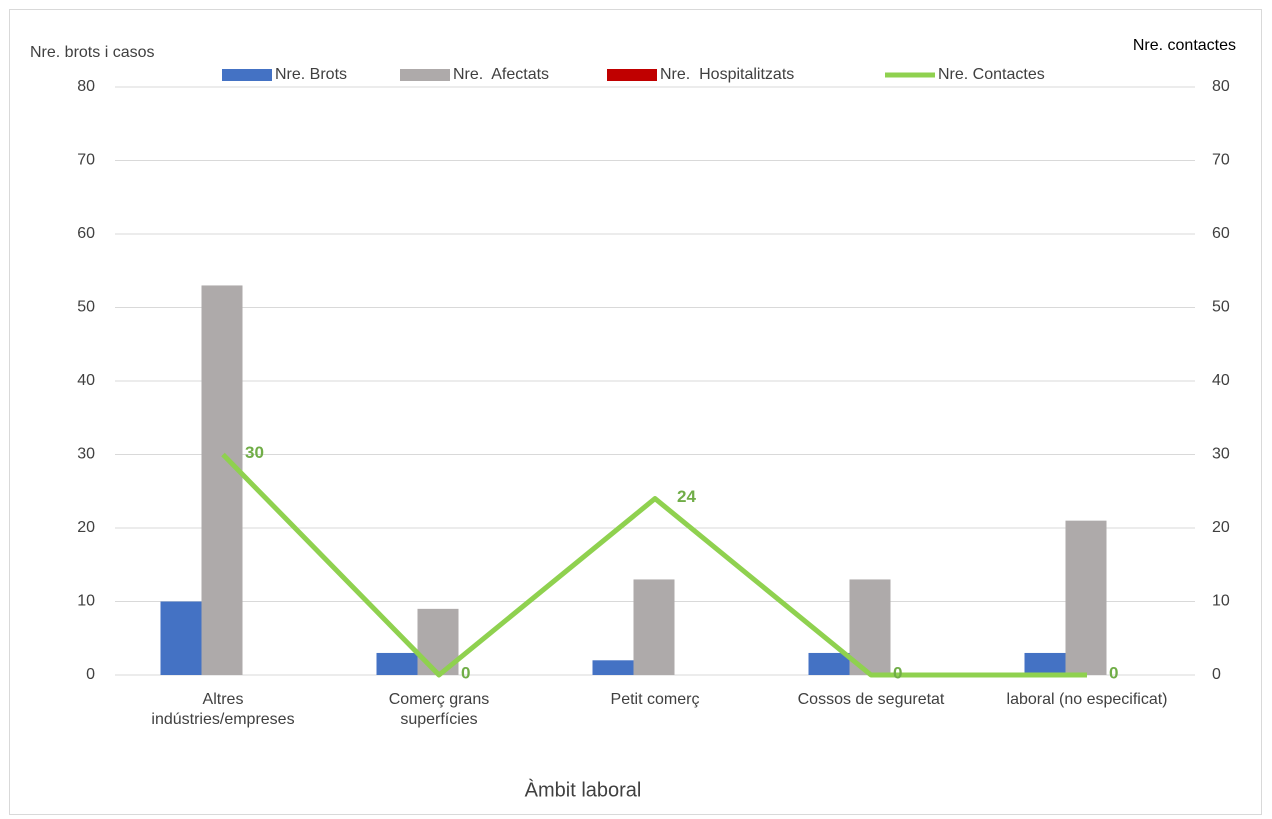 The width and height of the screenshot is (1272, 819). I want to click on y2-tick-label: 60, so click(1221, 233).